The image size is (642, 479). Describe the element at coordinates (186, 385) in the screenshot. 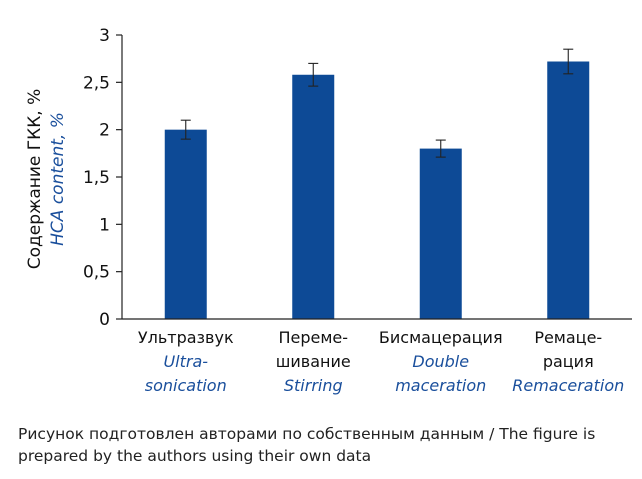

I see `category-label-en: sonication` at that location.